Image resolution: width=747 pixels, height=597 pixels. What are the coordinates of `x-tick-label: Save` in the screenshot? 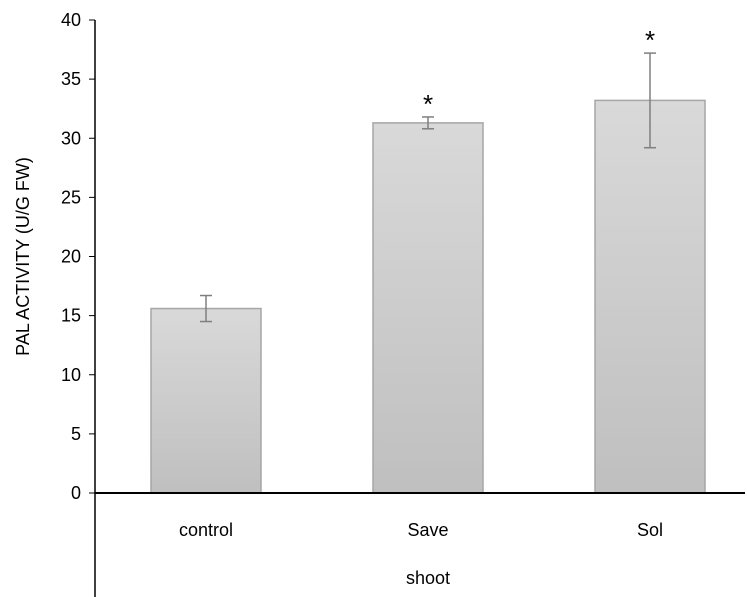 It's located at (427, 530).